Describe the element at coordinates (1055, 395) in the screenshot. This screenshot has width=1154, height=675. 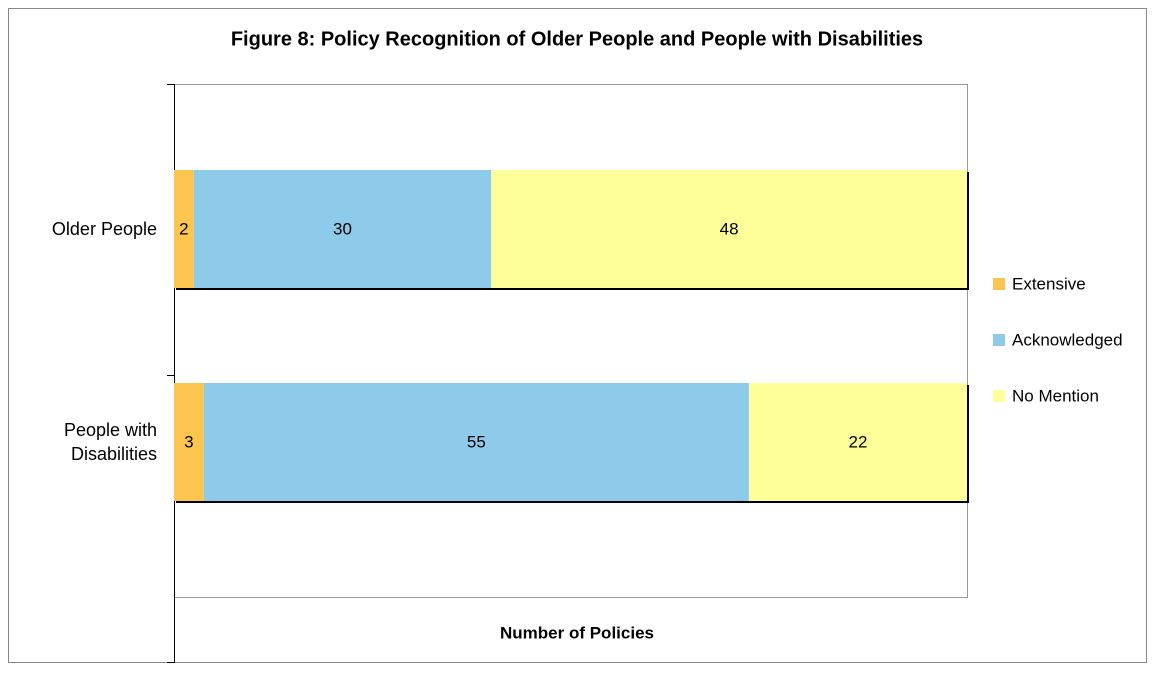
I see `legend-label: No Mention` at that location.